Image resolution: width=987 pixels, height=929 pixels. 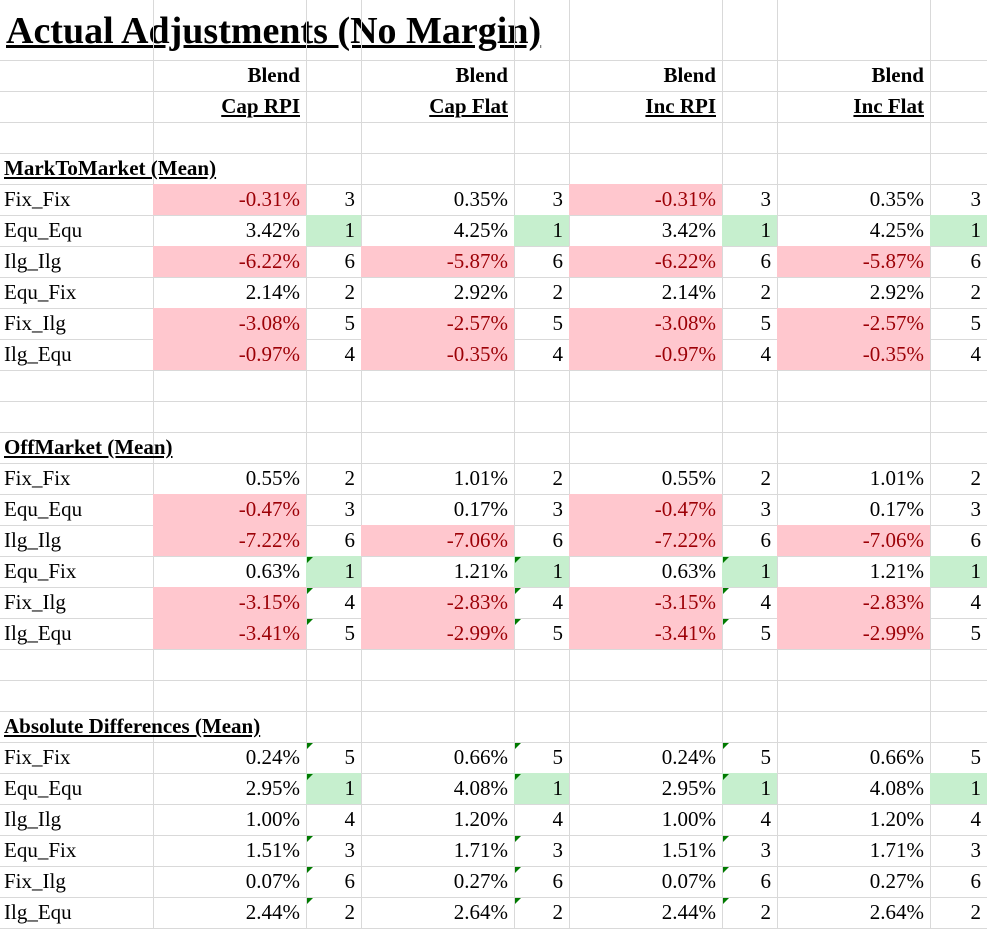 I want to click on value-cell: 2.14%, so click(x=272, y=292).